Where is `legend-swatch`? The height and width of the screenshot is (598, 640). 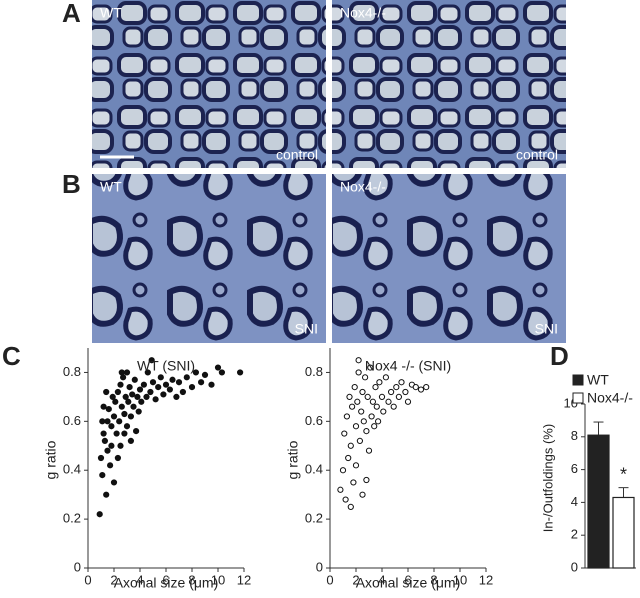 legend-swatch is located at coordinates (578, 380).